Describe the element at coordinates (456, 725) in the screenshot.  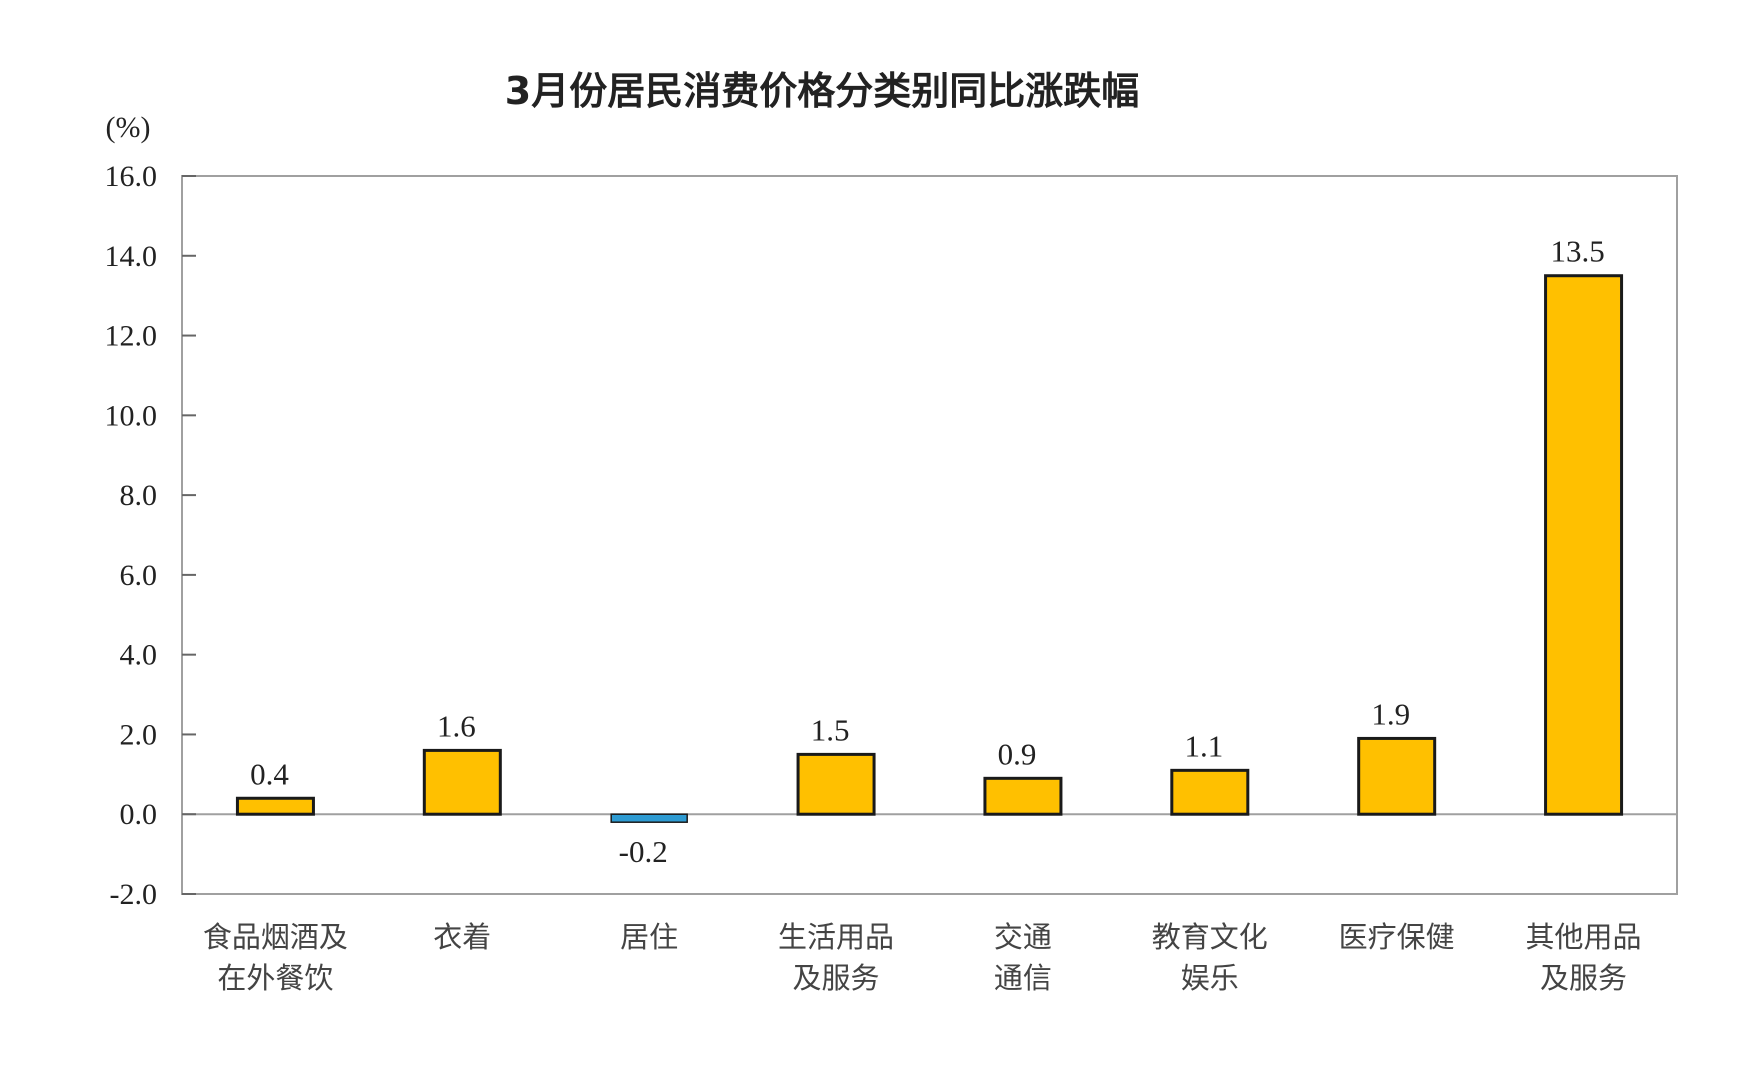
I see `data-label: 1.6` at that location.